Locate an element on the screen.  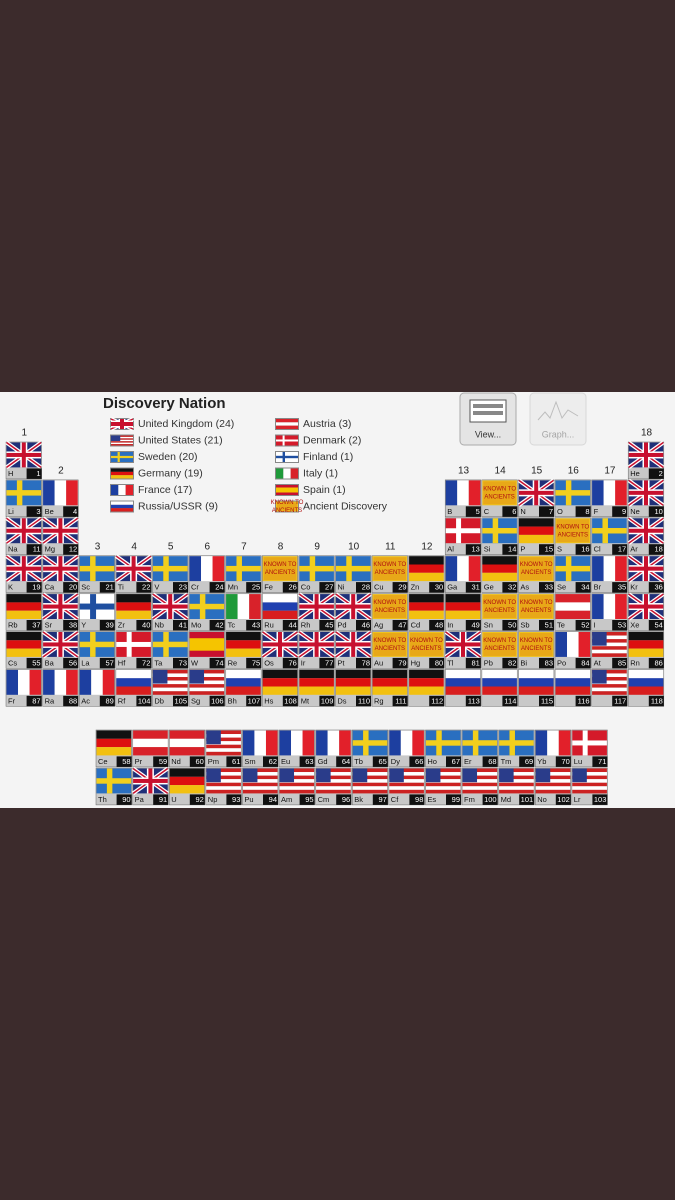
group-label: 1 is located at coordinates (25, 433).